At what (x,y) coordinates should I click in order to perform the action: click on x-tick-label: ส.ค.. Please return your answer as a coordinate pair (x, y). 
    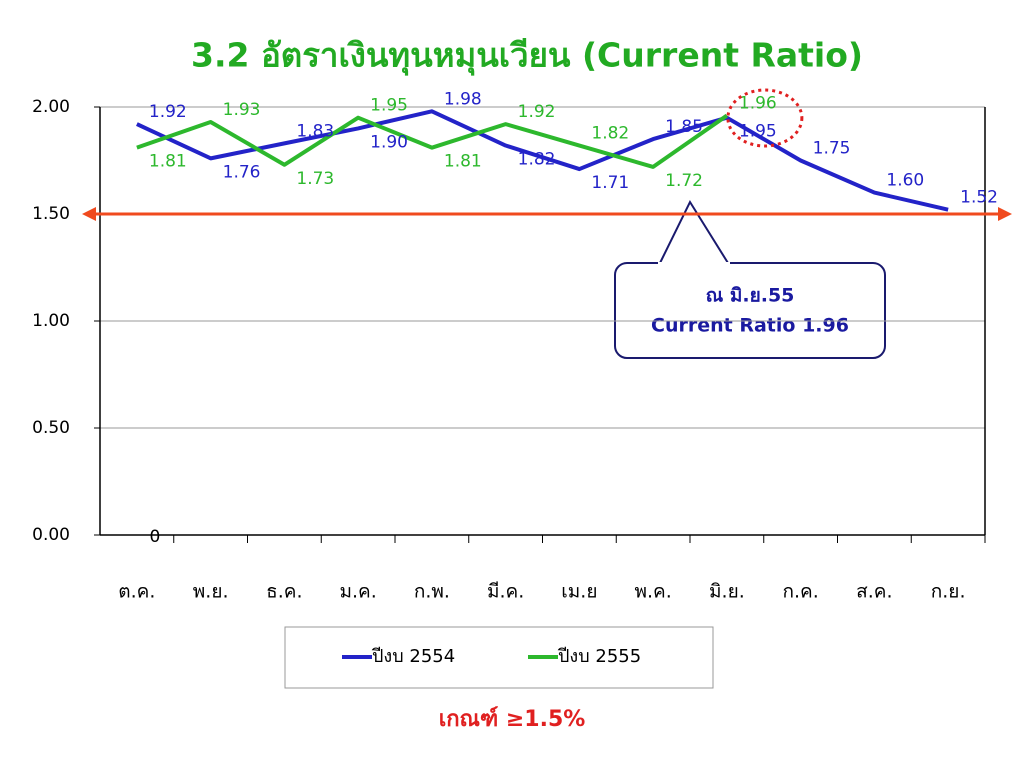
    Looking at the image, I should click on (874, 592).